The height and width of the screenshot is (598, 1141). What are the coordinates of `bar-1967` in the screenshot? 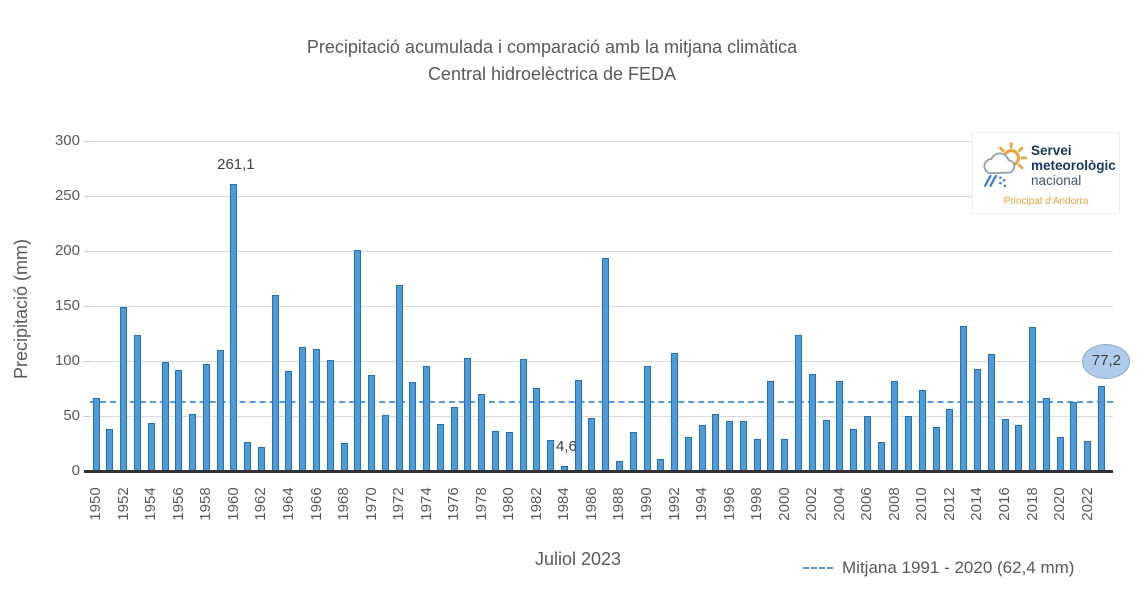 It's located at (330, 415).